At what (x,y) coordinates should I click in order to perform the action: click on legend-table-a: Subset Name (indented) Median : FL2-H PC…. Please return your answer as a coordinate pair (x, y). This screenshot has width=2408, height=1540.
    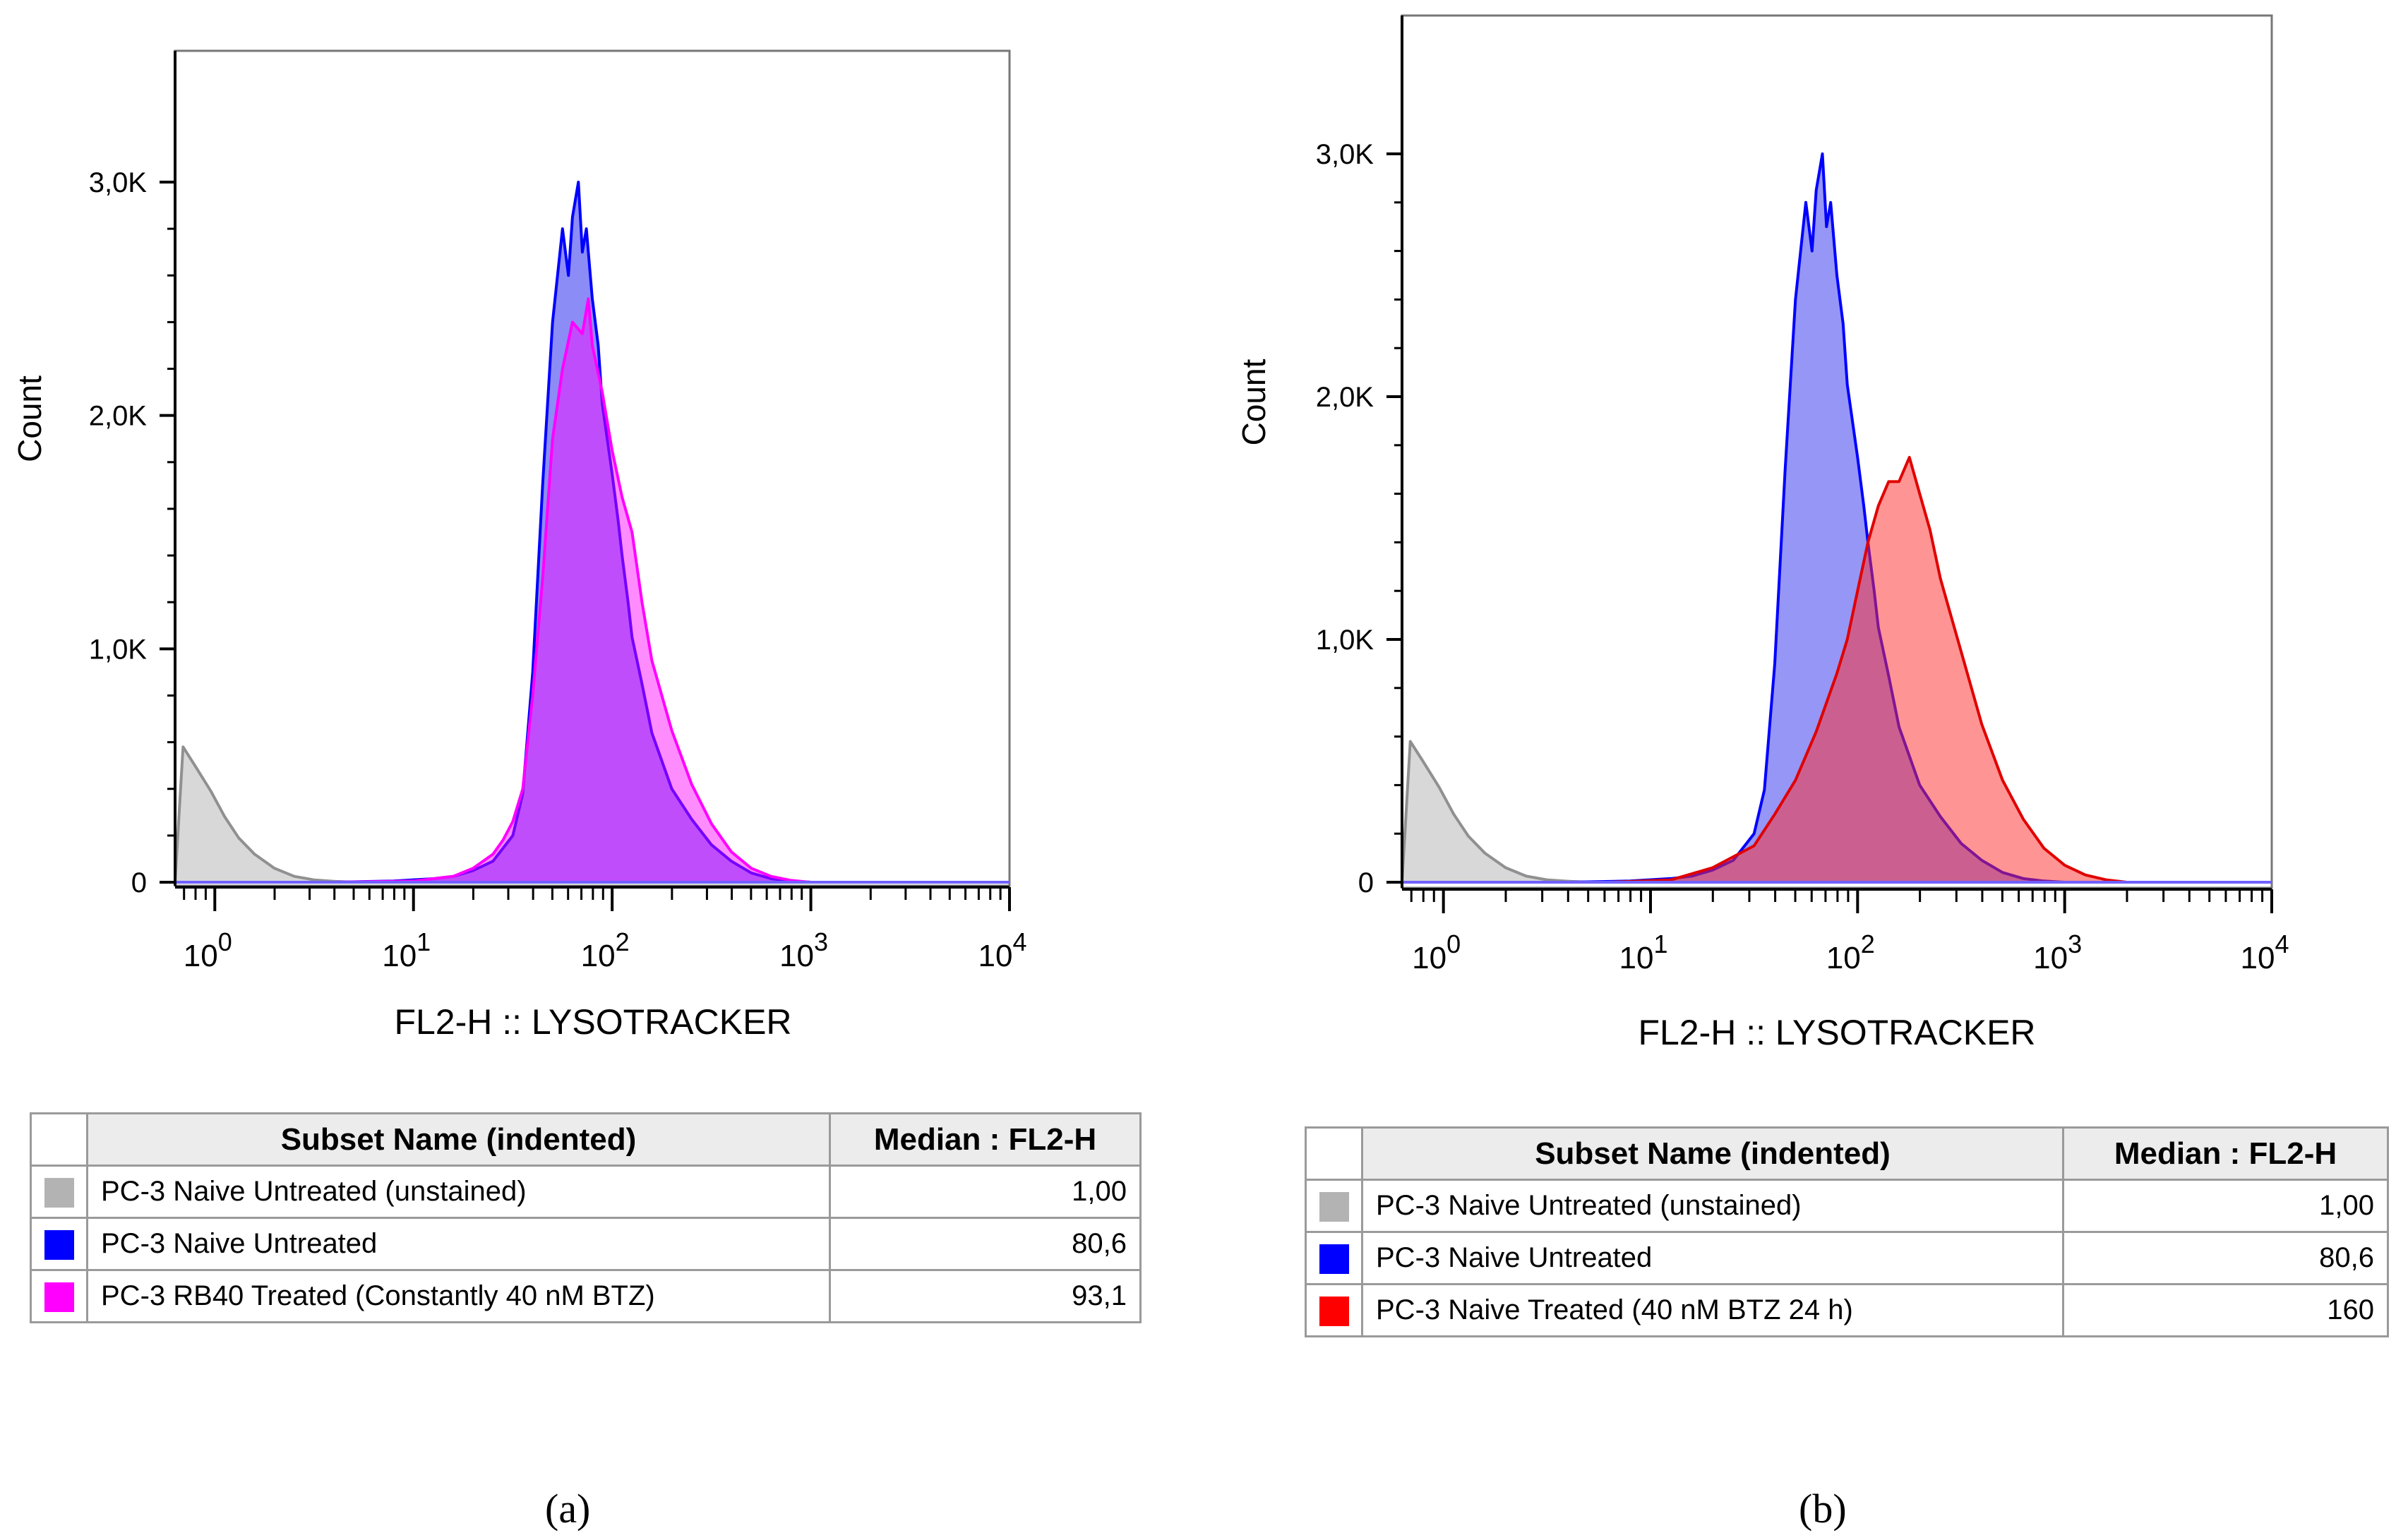
    Looking at the image, I should click on (586, 1217).